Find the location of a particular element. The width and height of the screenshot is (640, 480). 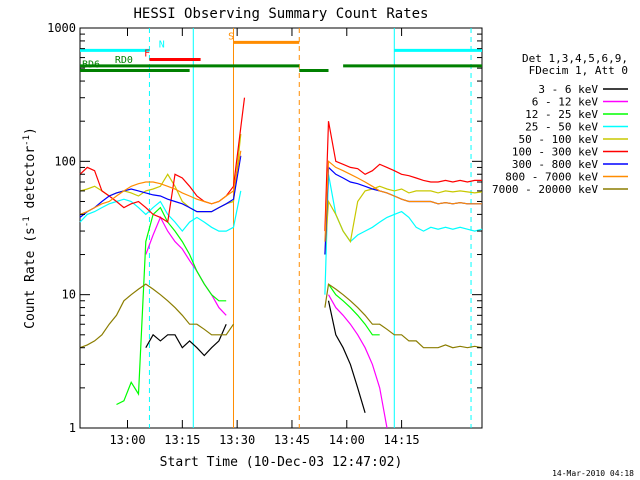

flag-label-3: RD0 is located at coordinates (124, 60).